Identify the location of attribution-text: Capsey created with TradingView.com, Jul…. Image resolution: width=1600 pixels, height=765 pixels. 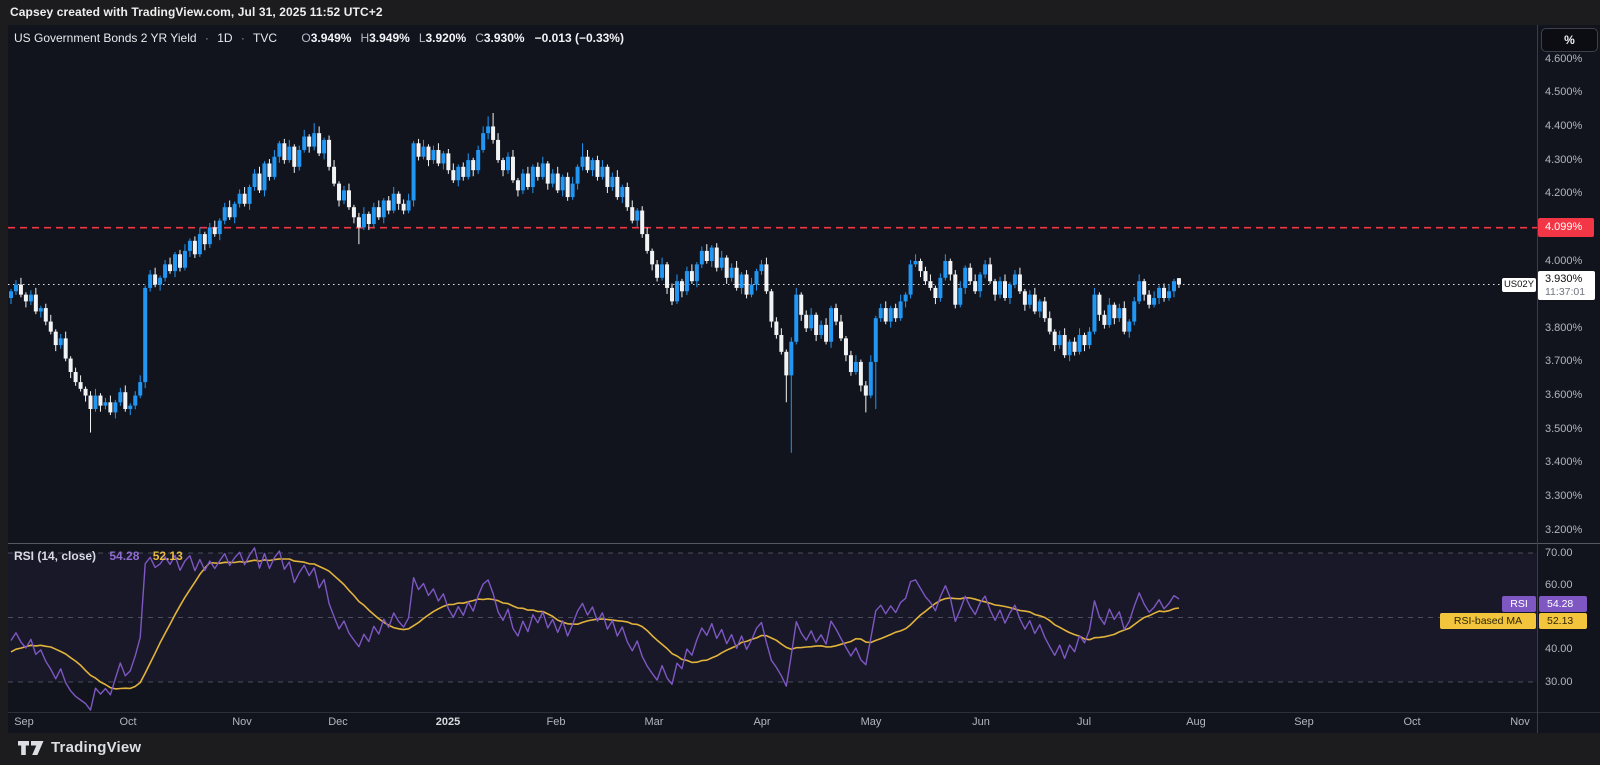
(196, 12).